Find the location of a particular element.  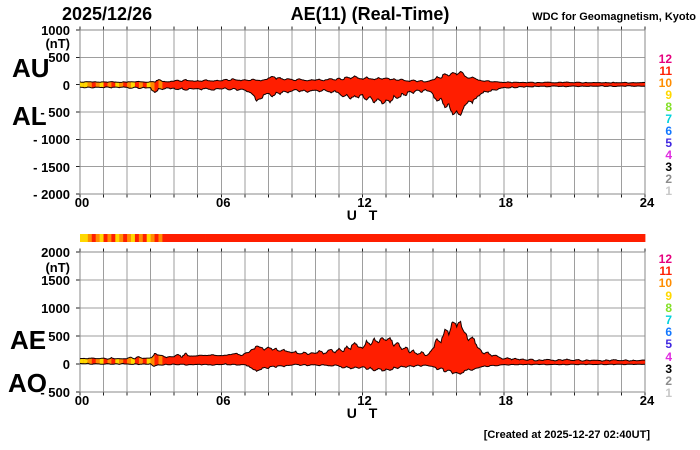

y-tick-label-top: 0 is located at coordinates (66, 85).